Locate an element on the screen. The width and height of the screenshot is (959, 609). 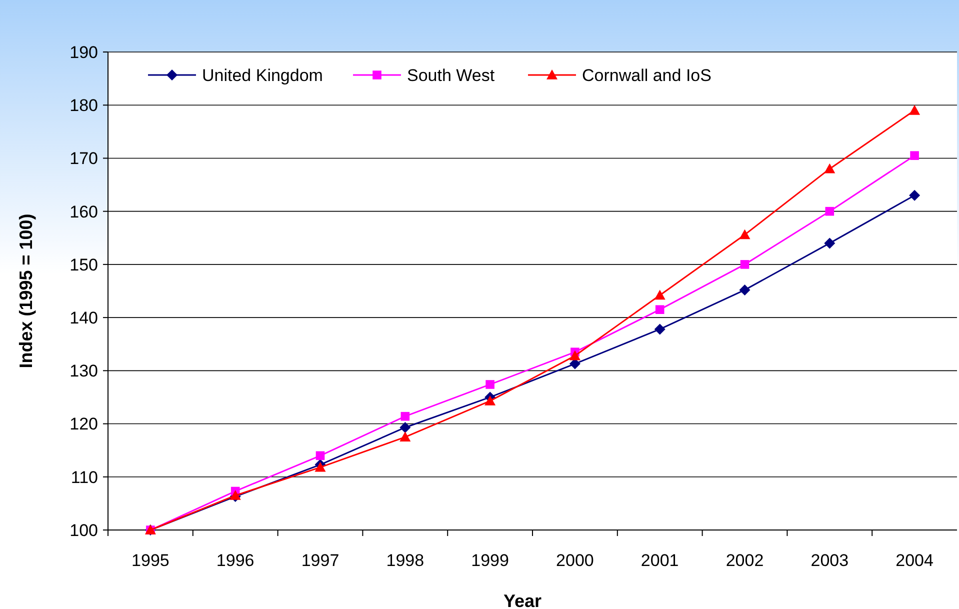
x-tick-label: 2004 is located at coordinates (915, 560).